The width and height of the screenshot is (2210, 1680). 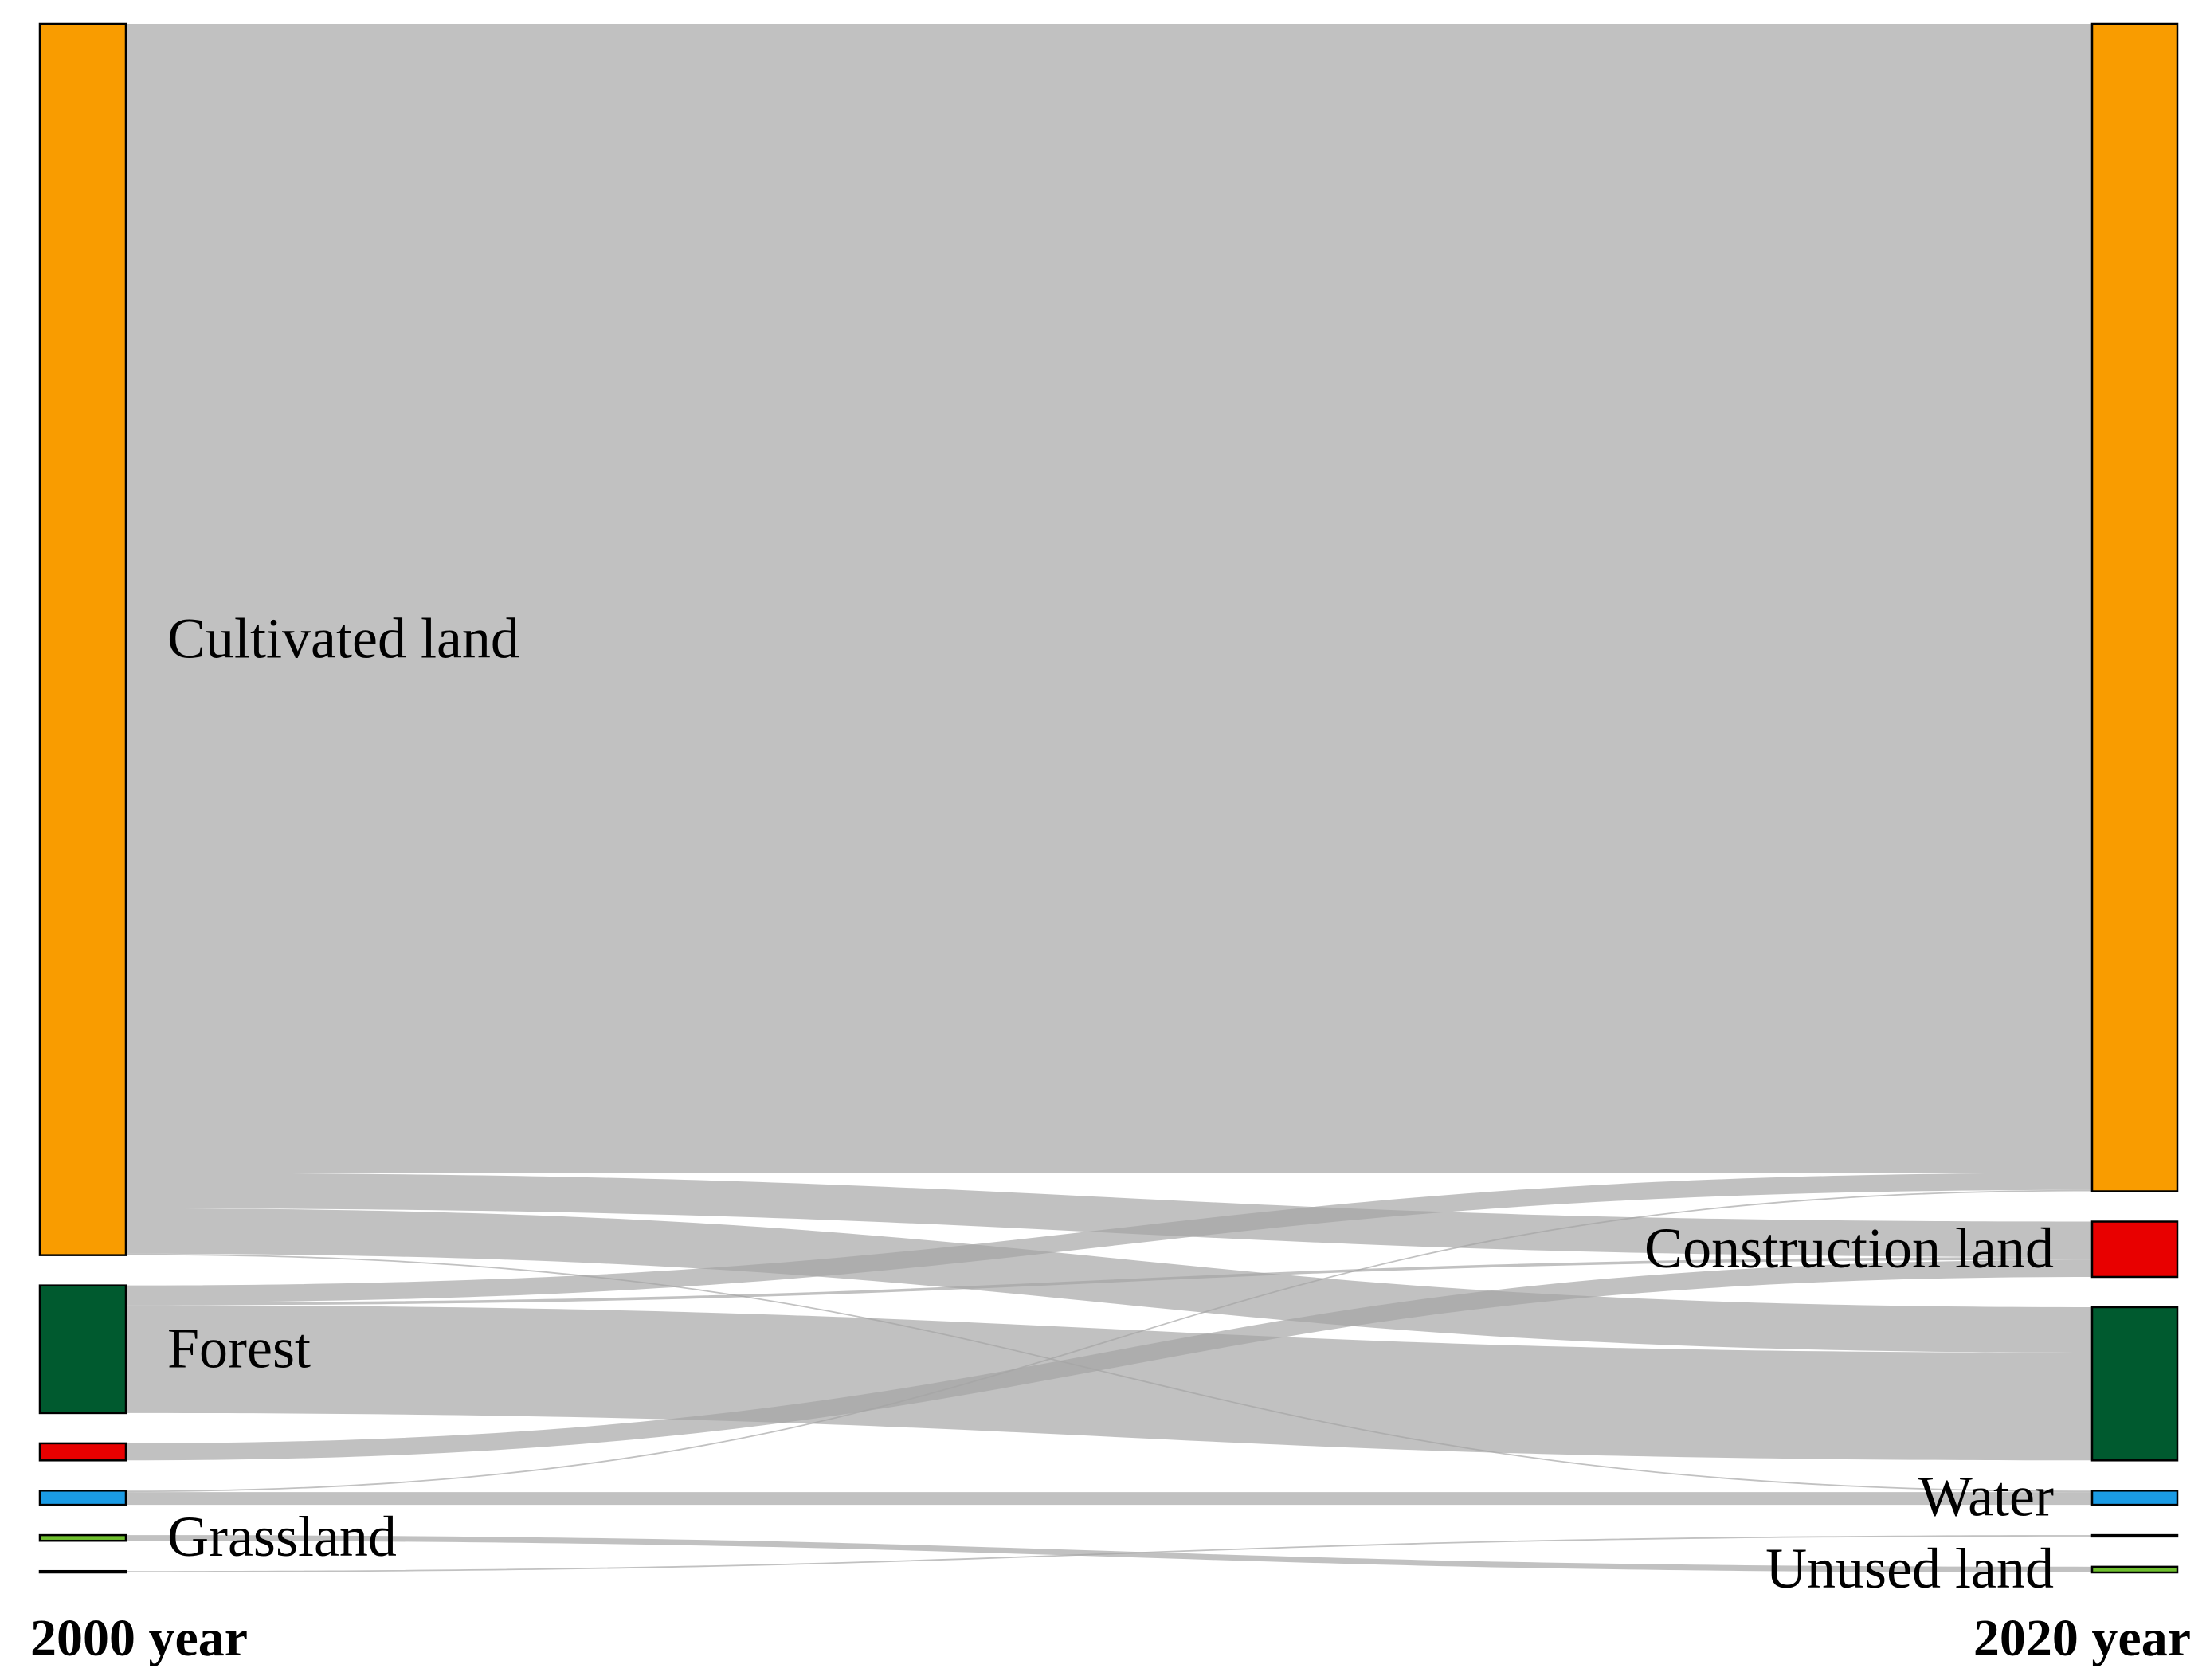 What do you see at coordinates (1909, 1568) in the screenshot?
I see `node-label: Unused land` at bounding box center [1909, 1568].